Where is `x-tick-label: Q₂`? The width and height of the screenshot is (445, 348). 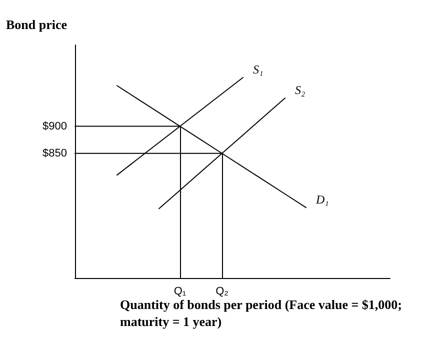 x-tick-label: Q₂ is located at coordinates (222, 292).